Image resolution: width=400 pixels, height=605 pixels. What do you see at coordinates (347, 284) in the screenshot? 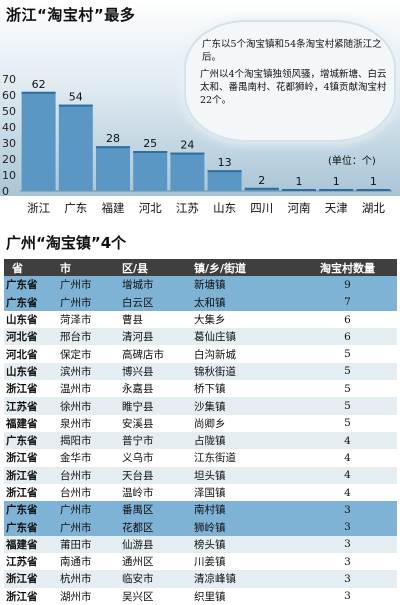
I see `cell-count: 9` at bounding box center [347, 284].